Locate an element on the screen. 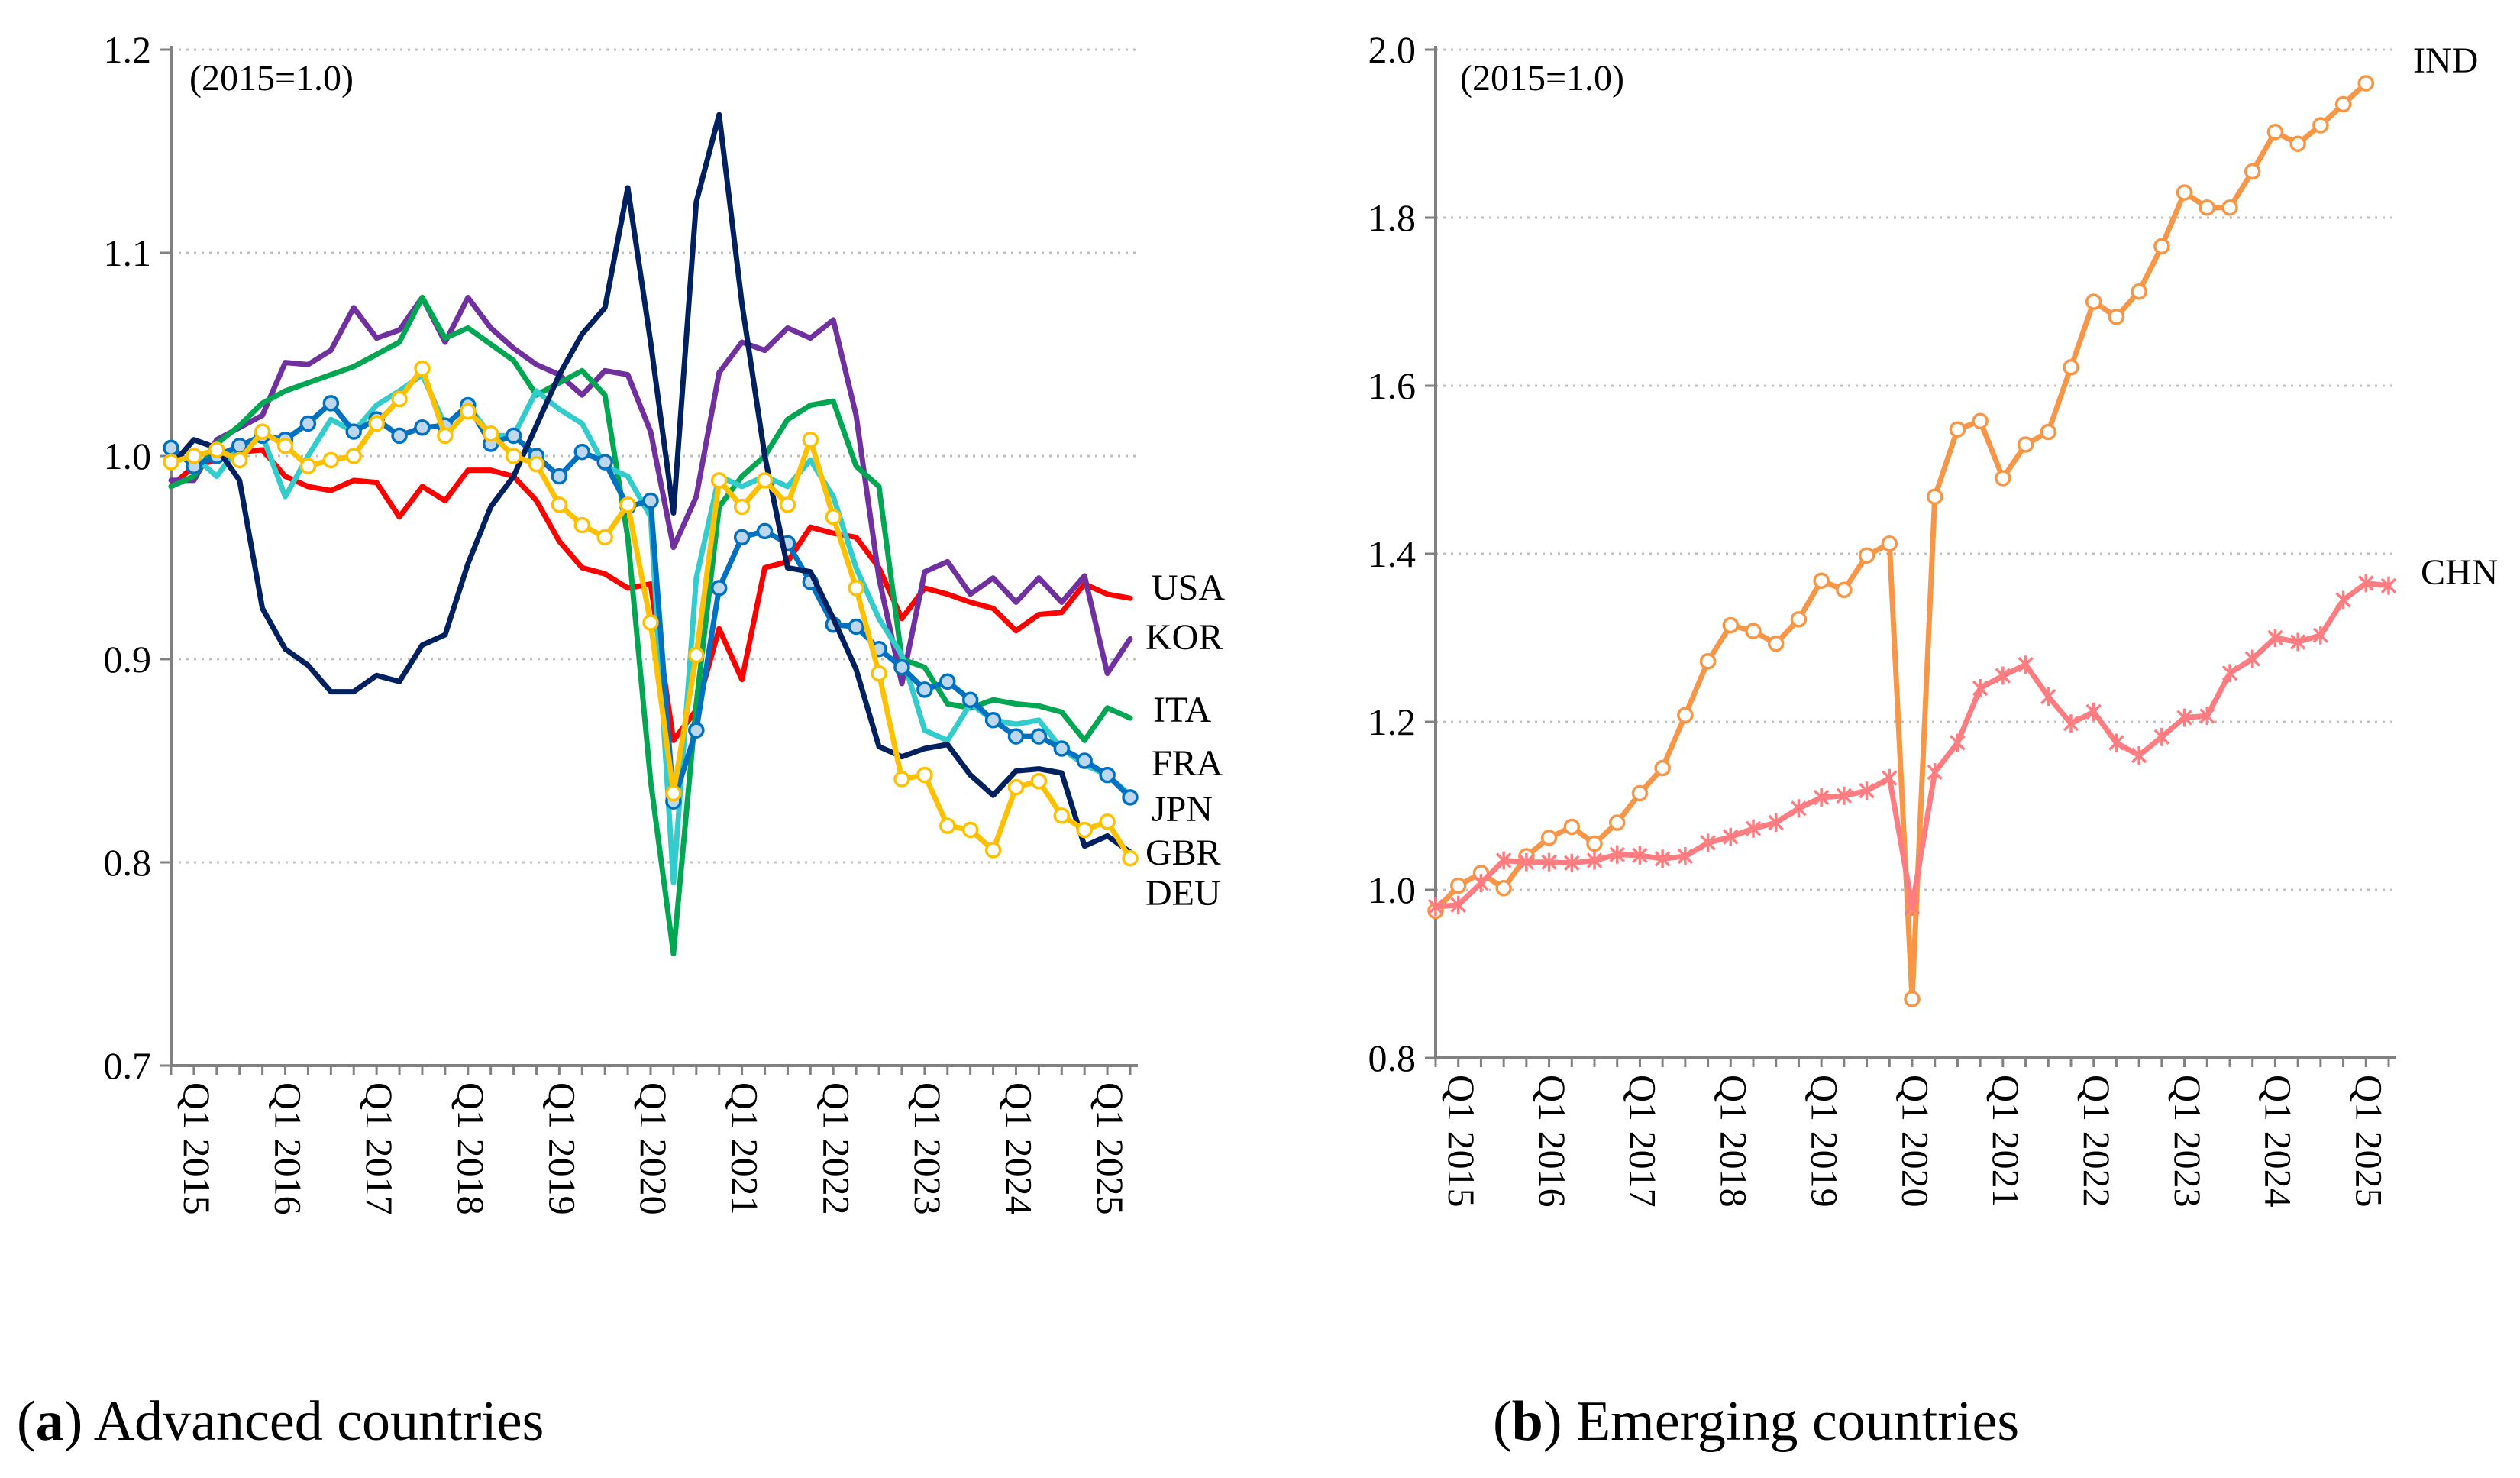 The image size is (2520, 1478). panel-b-x-tick-label: Q1 2016 is located at coordinates (1552, 1142).